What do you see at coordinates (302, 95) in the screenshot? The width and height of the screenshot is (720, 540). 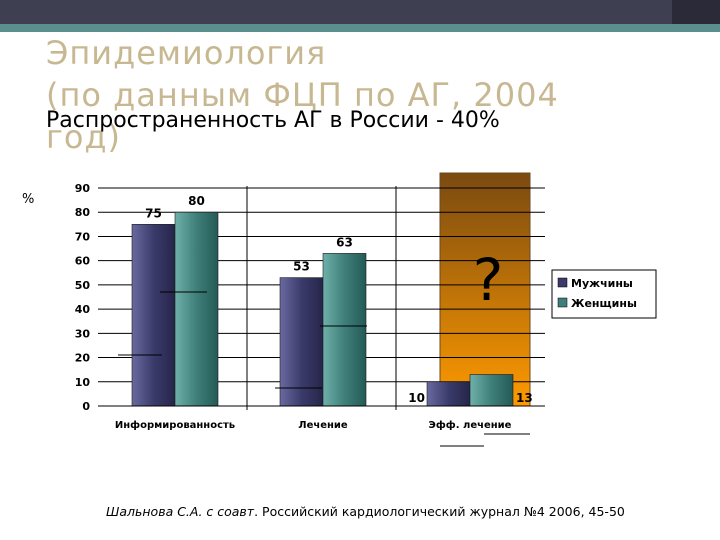 I see `title-line-2: (по данным ФЦП по АГ, 2004` at bounding box center [302, 95].